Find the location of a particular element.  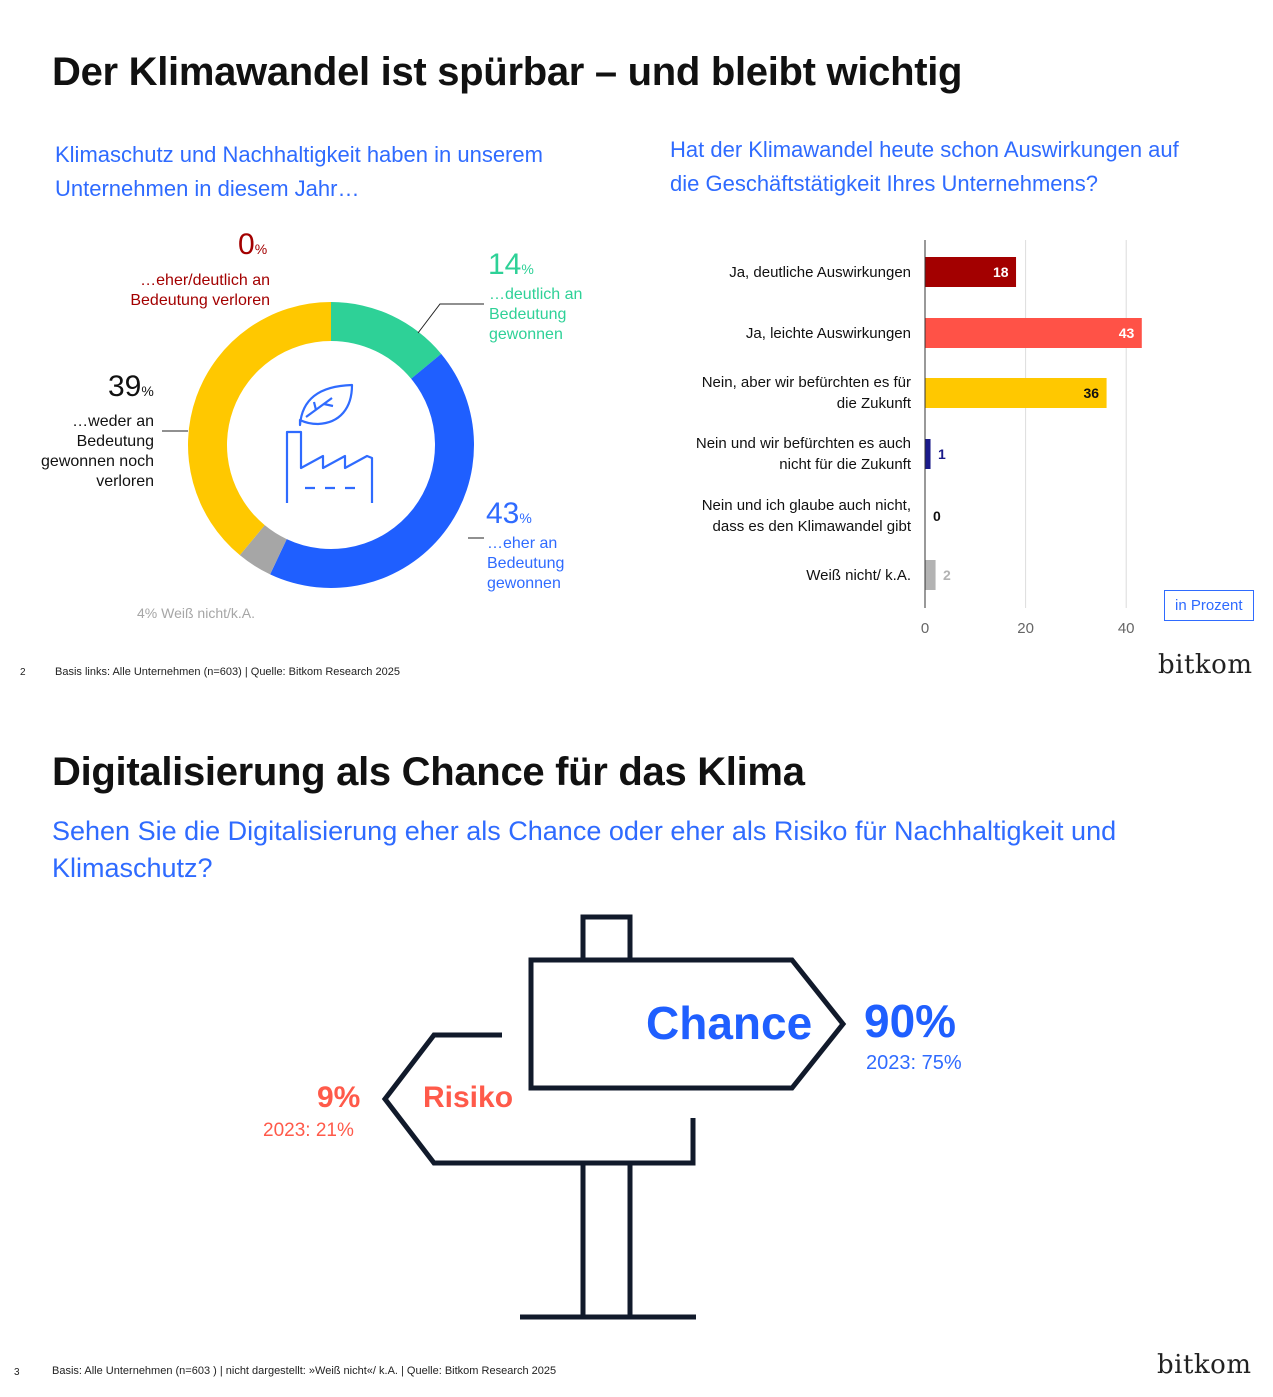

leaf-factory-icon is located at coordinates (329, 443).